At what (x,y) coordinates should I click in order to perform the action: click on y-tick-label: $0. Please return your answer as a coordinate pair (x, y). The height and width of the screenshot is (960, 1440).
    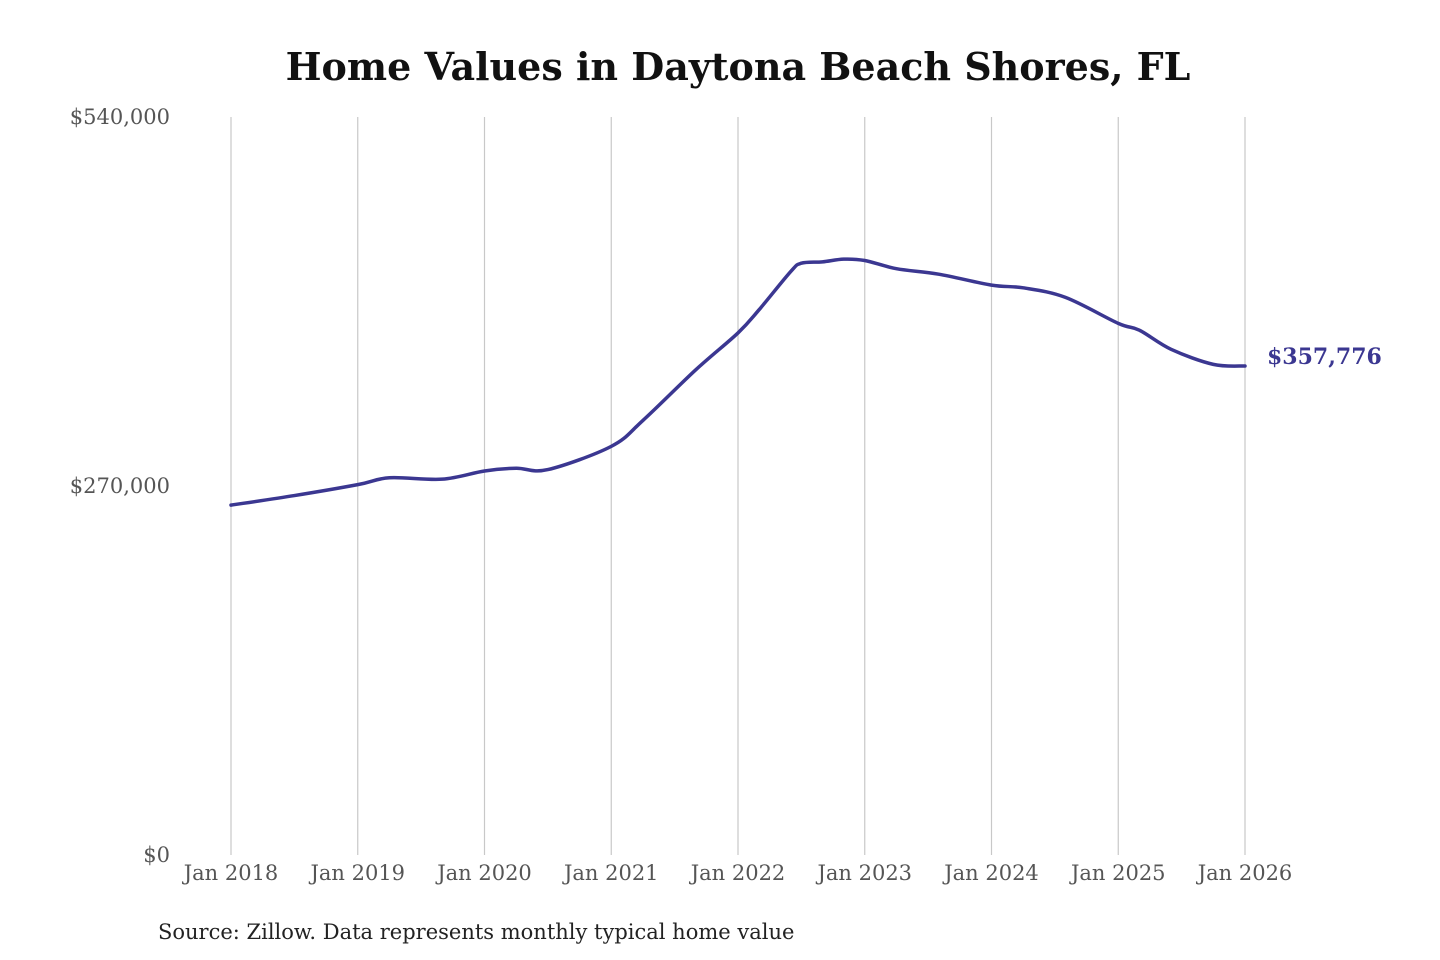
    Looking at the image, I should click on (156, 855).